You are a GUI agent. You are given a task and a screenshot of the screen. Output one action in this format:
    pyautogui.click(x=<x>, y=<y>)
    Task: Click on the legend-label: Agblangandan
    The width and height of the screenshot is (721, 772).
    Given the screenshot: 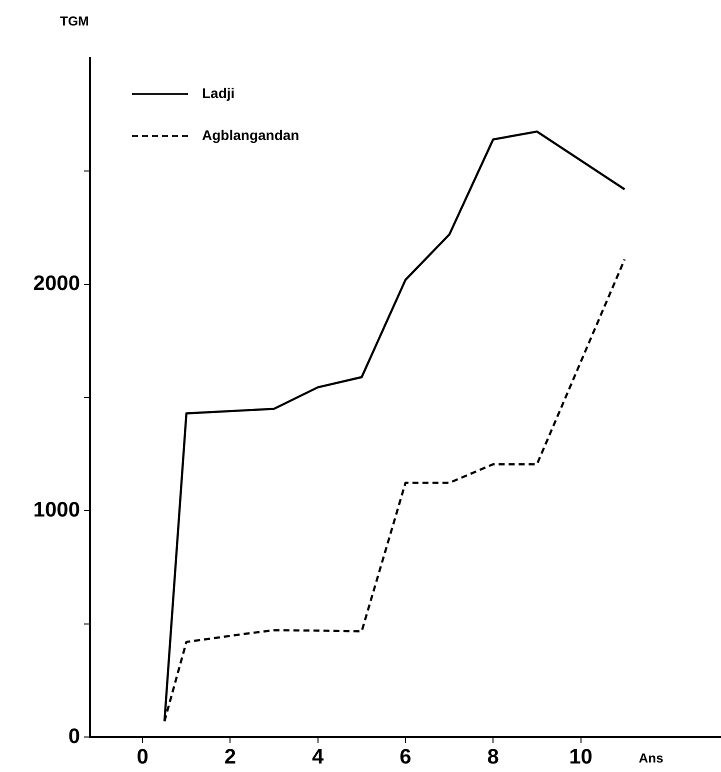 What is the action you would take?
    pyautogui.click(x=251, y=134)
    